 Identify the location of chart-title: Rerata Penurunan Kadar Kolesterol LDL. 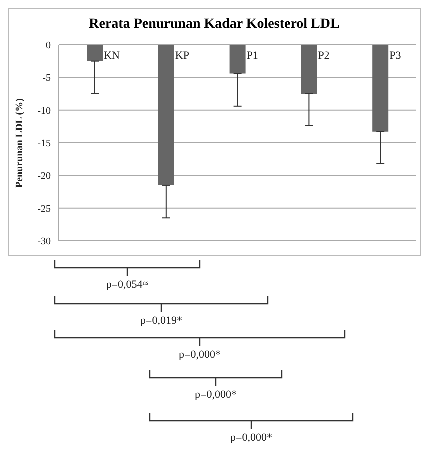
(214, 25).